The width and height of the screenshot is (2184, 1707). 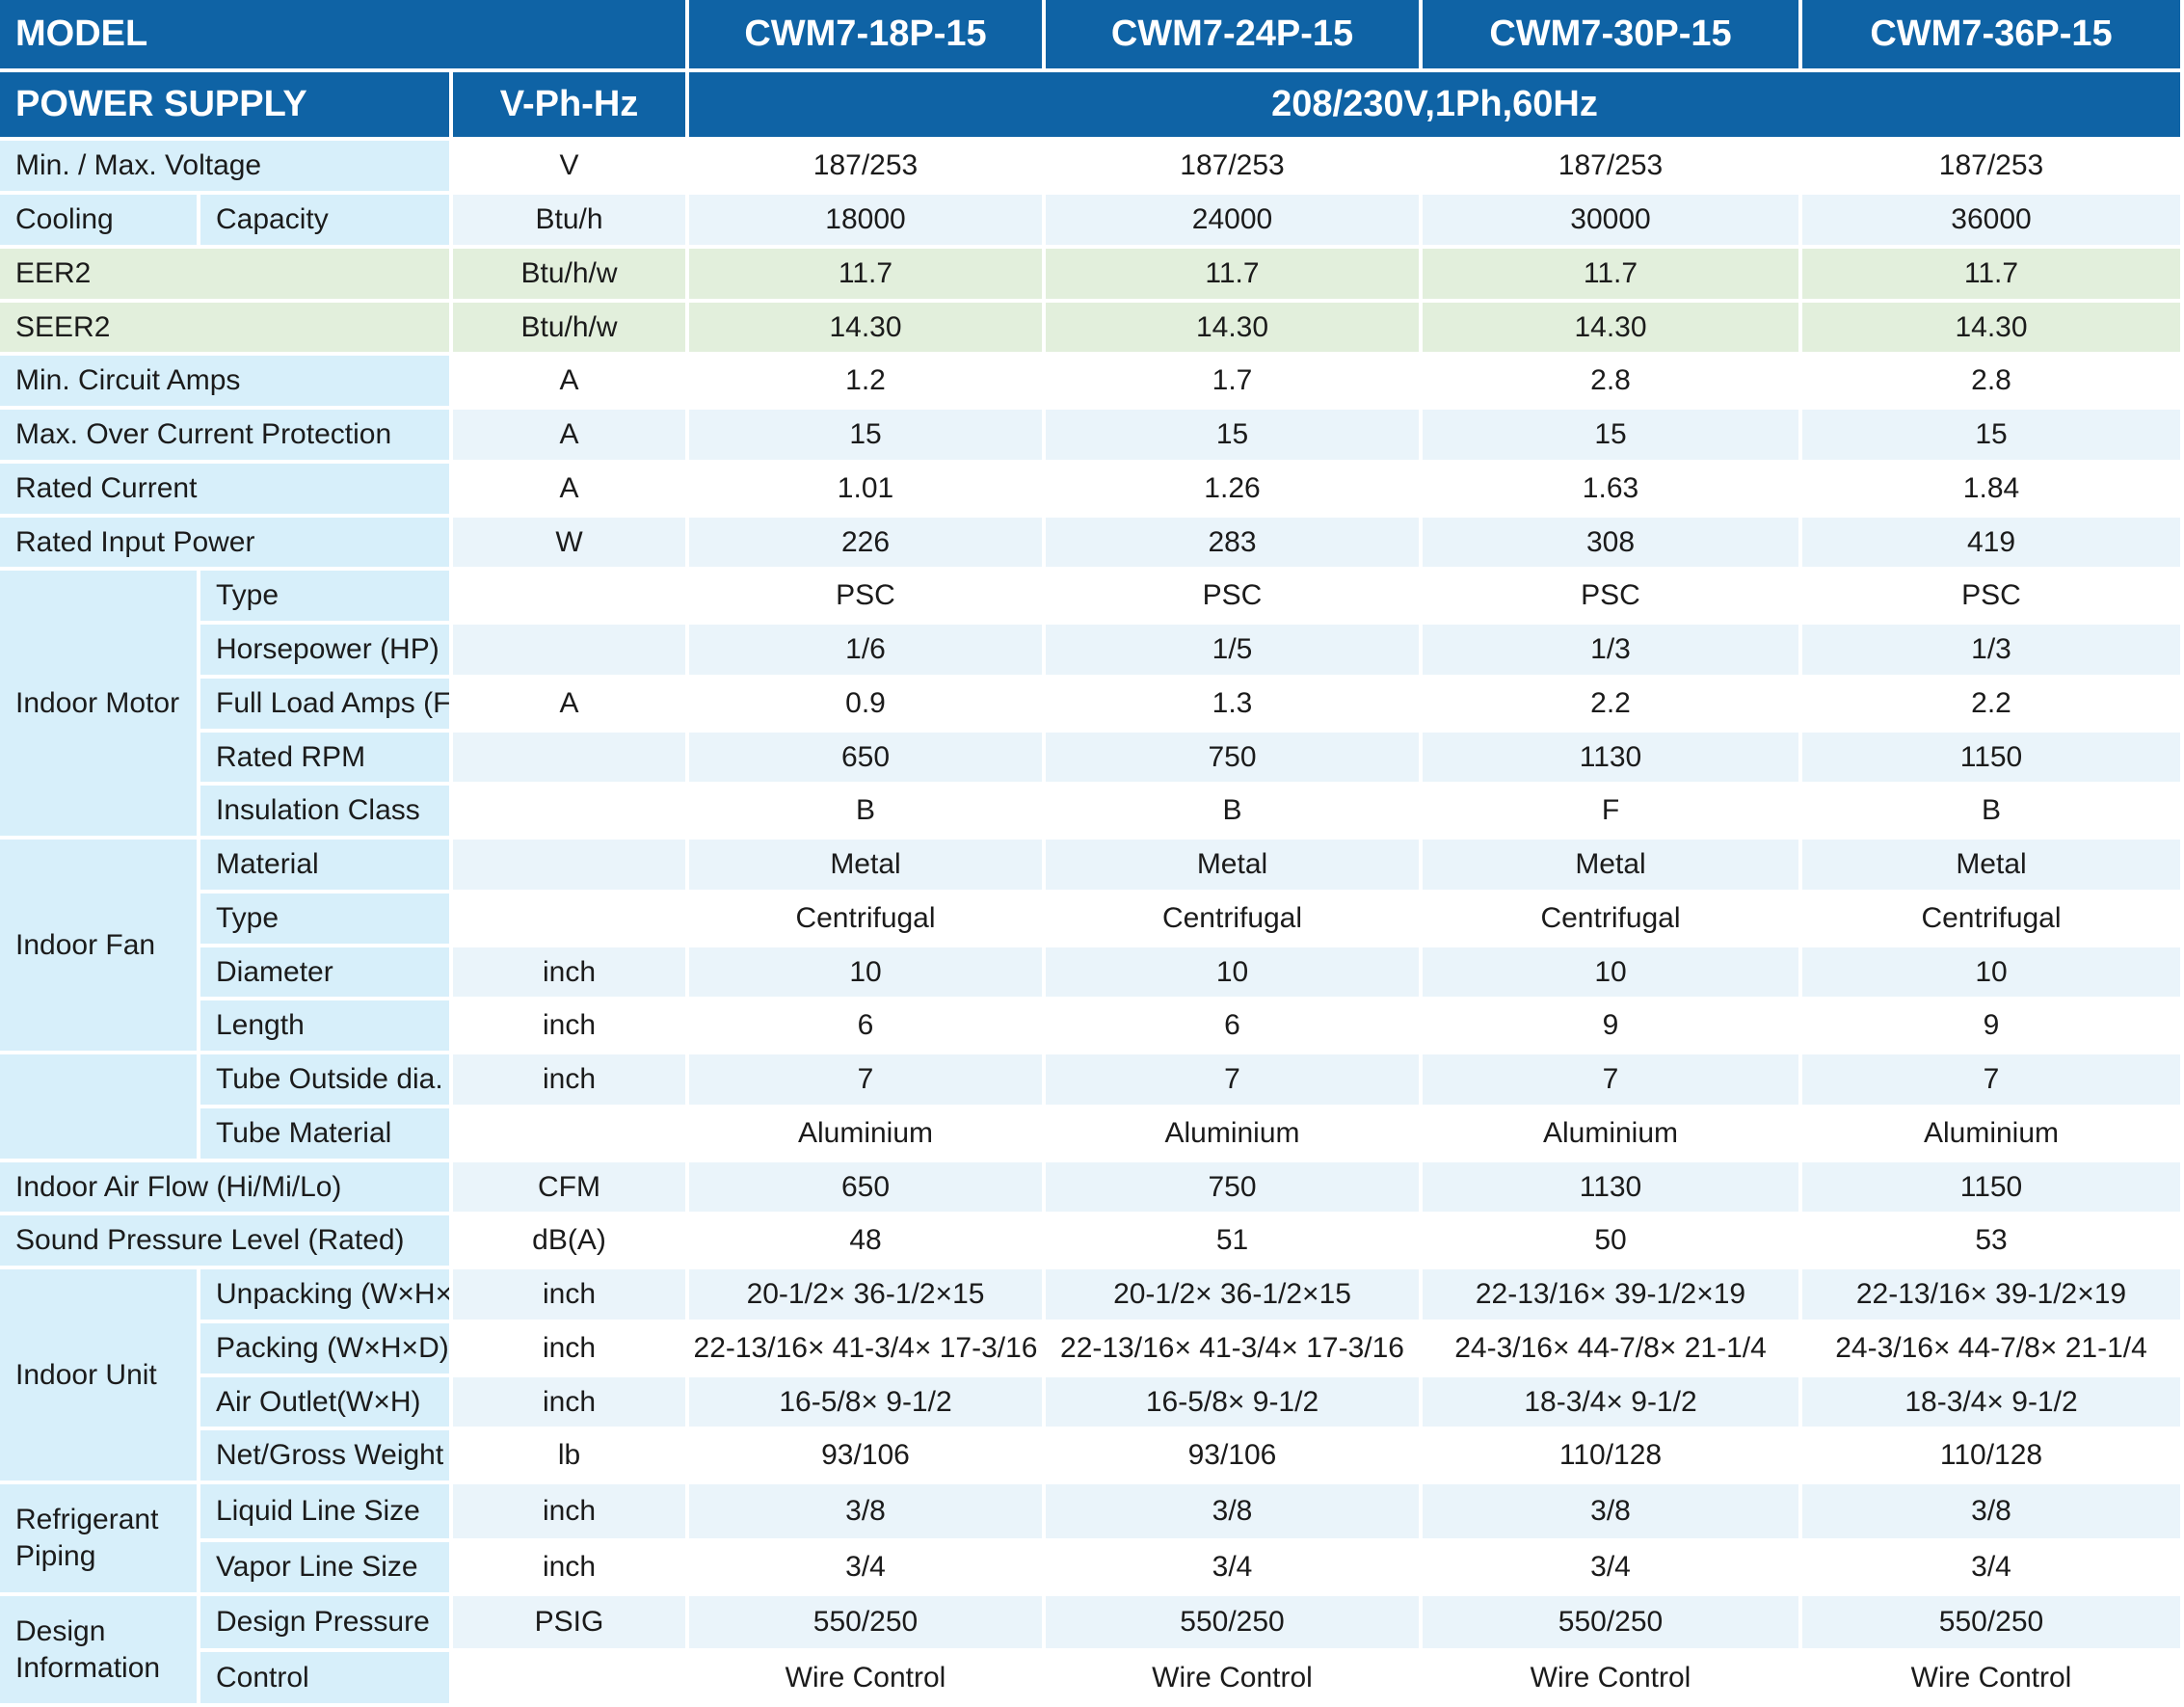 What do you see at coordinates (1991, 1187) in the screenshot?
I see `row-value: 1150` at bounding box center [1991, 1187].